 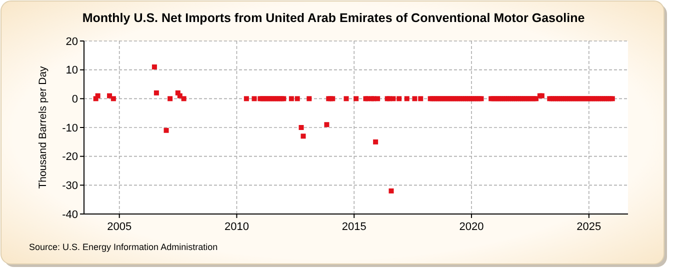 What do you see at coordinates (72, 70) in the screenshot?
I see `y-tick-label: 10` at bounding box center [72, 70].